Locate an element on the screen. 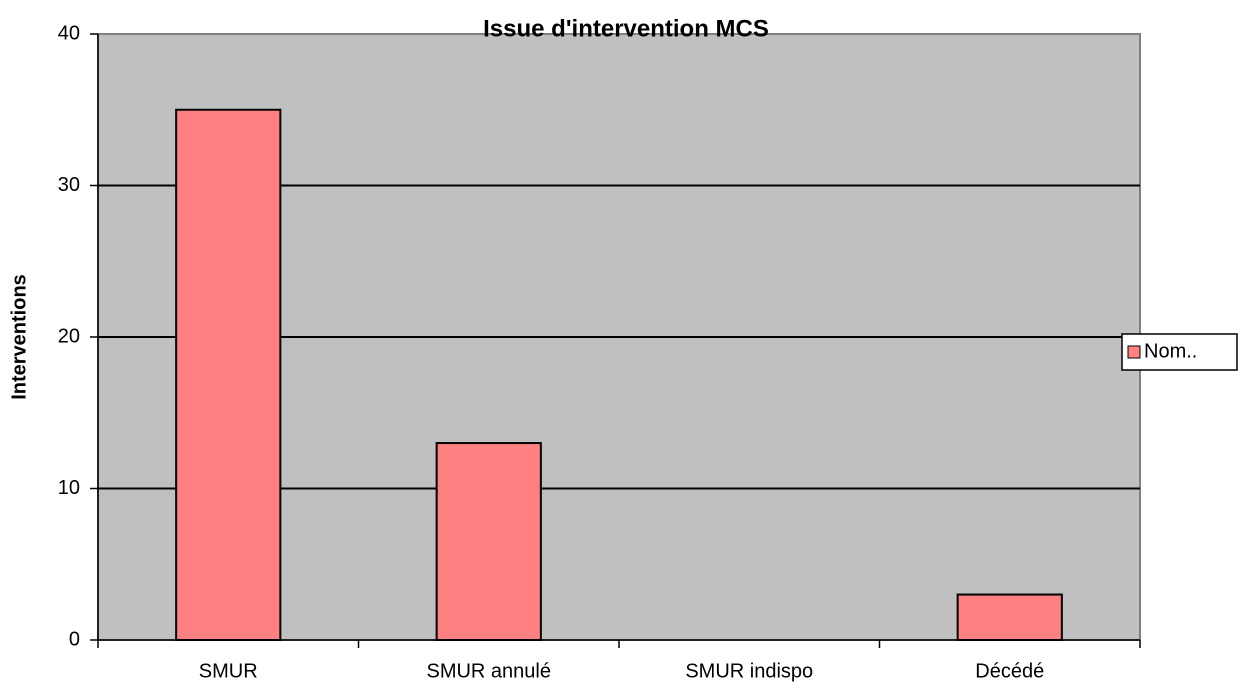 Image resolution: width=1247 pixels, height=685 pixels. x-tick-label: SMUR annulé is located at coordinates (488, 671).